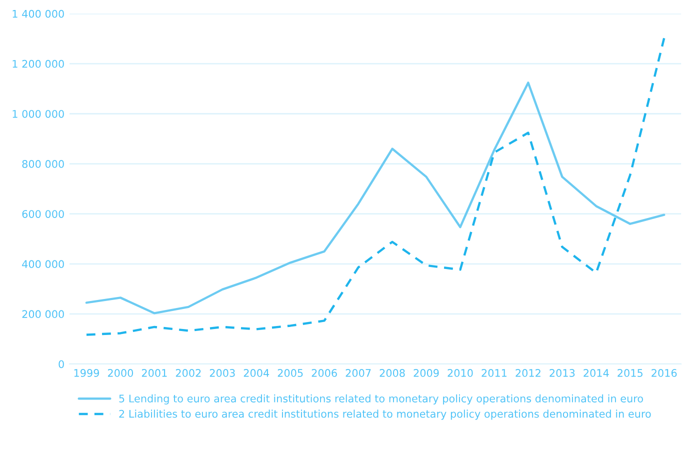 The height and width of the screenshot is (455, 695). Describe the element at coordinates (528, 373) in the screenshot. I see `x-tick-label: 2012` at that location.